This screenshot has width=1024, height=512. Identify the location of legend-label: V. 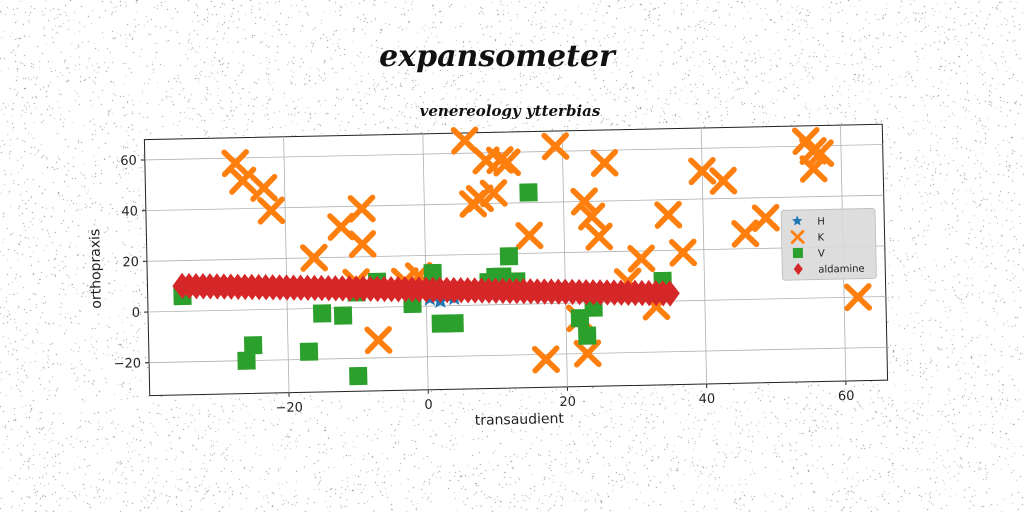
(821, 253).